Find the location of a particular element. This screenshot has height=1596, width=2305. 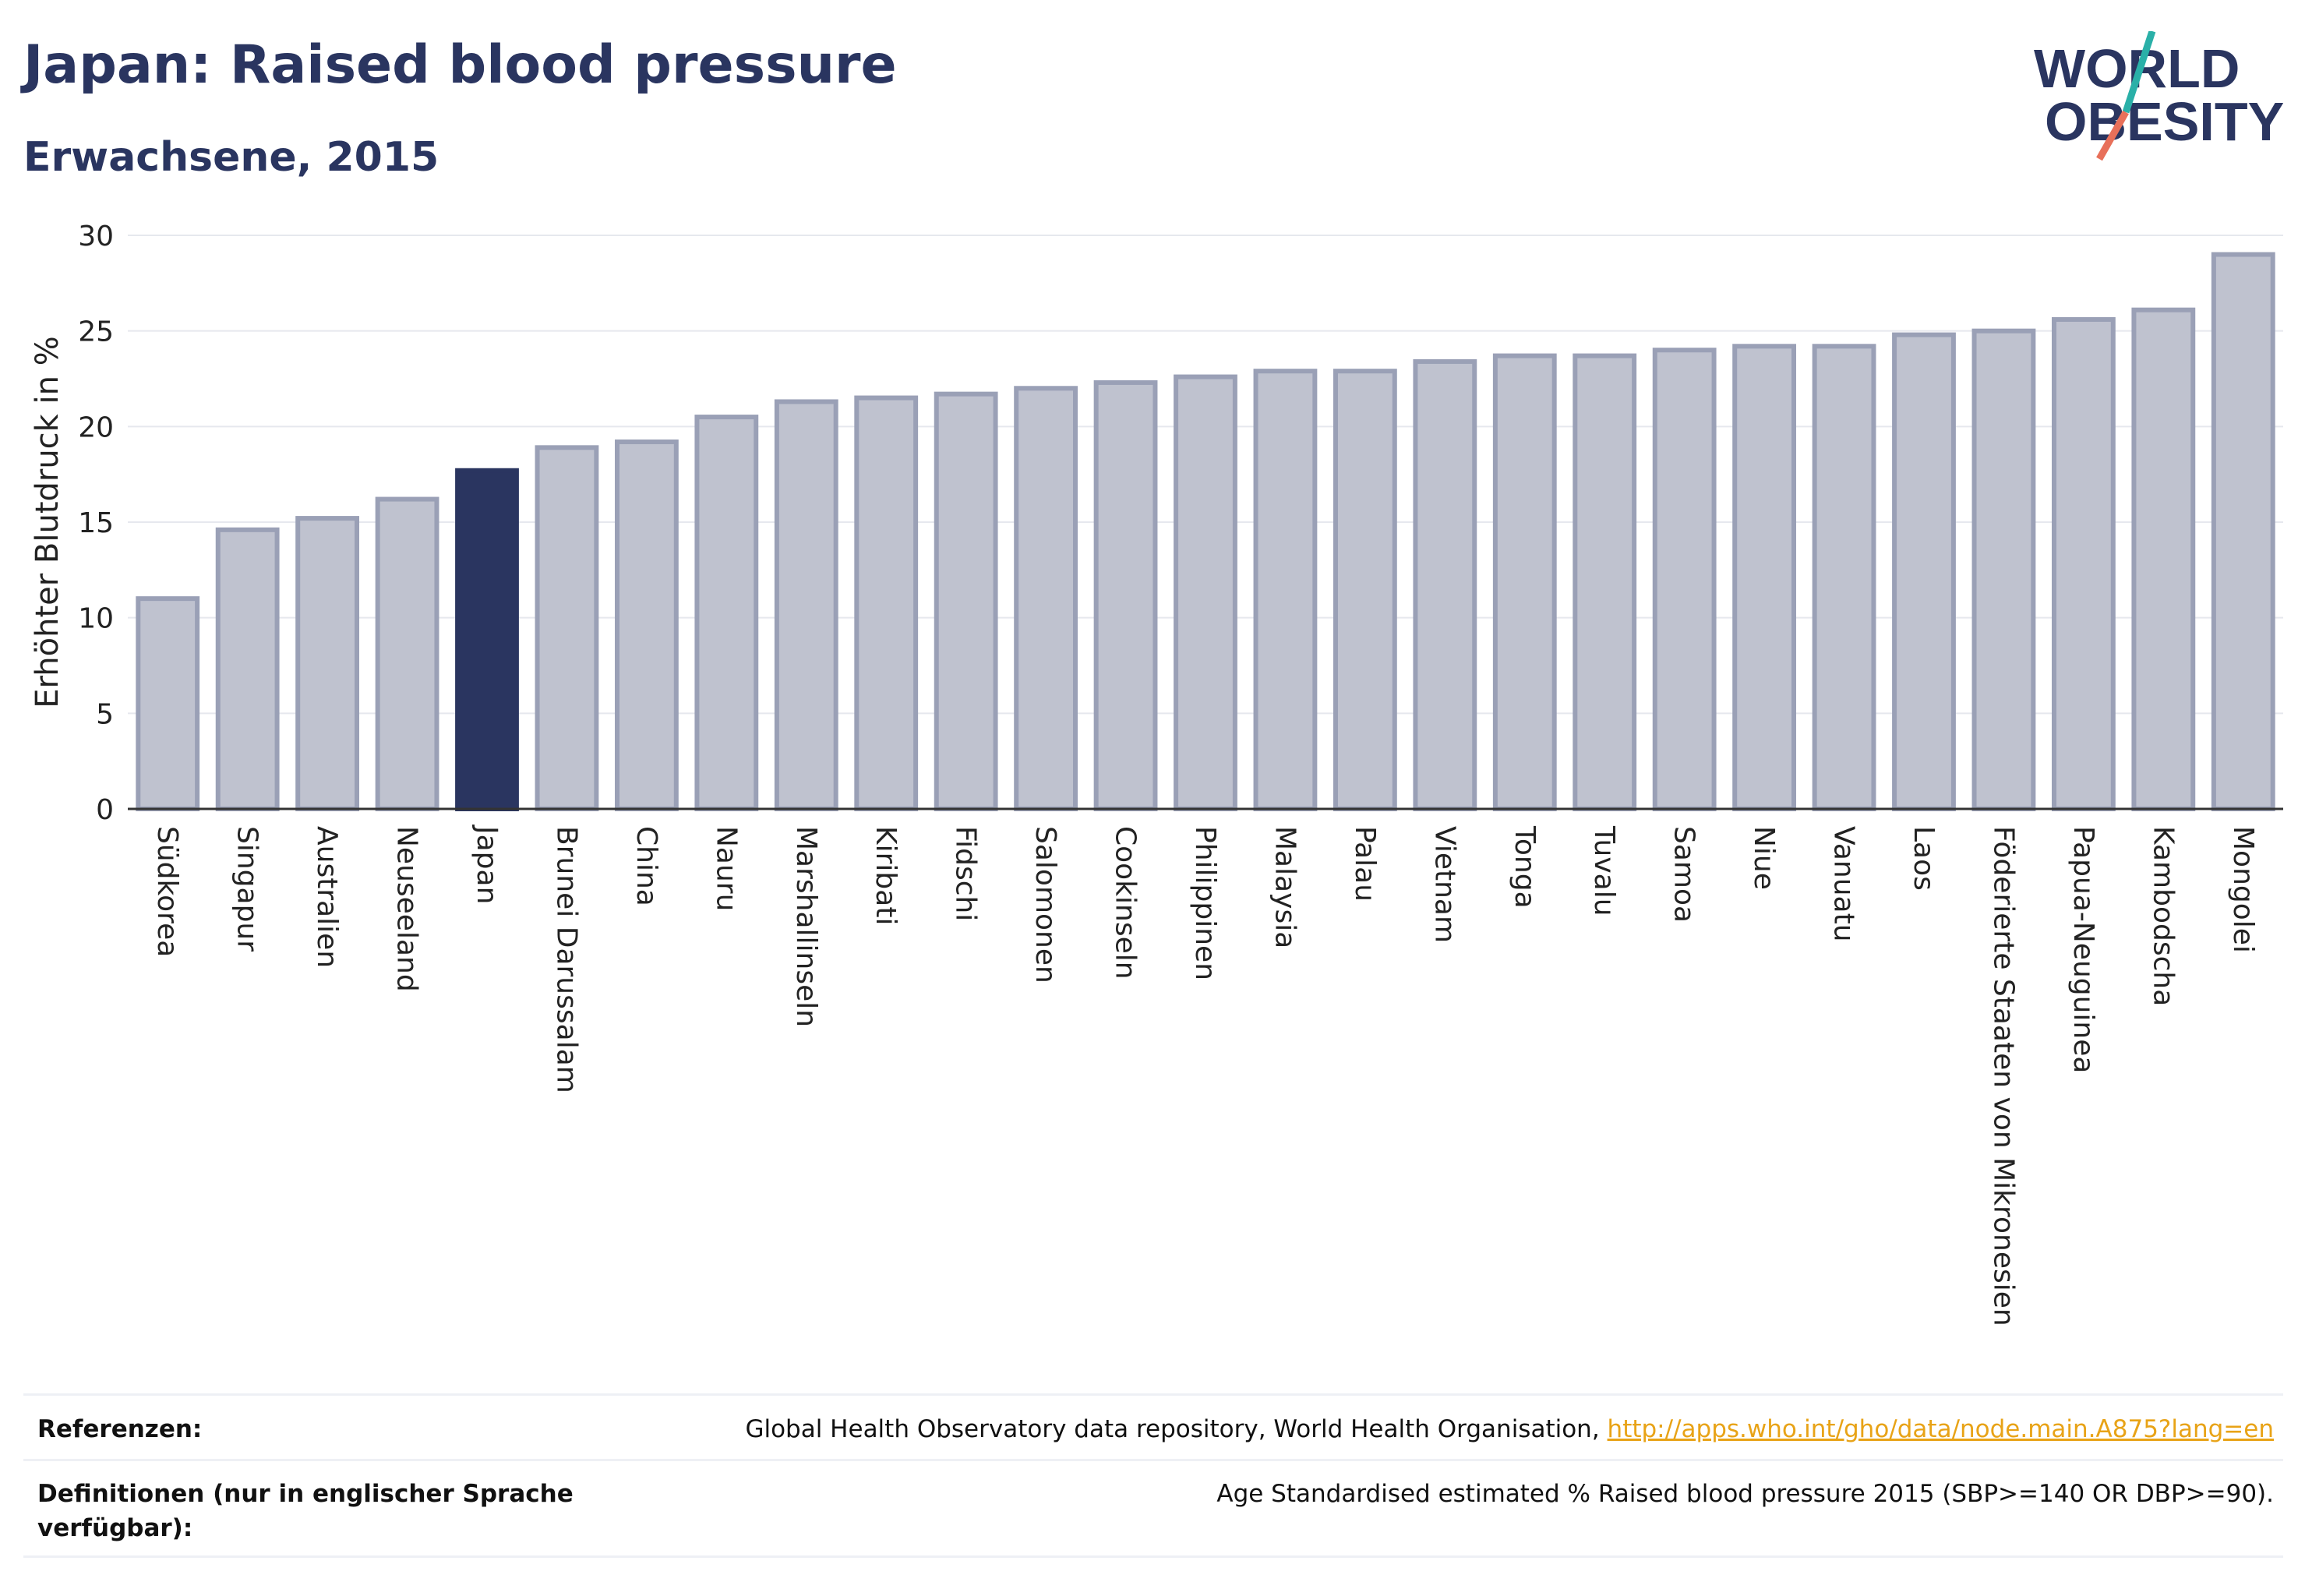

world-obesity-logo: WORLD OBESITY is located at coordinates (2158, 96).